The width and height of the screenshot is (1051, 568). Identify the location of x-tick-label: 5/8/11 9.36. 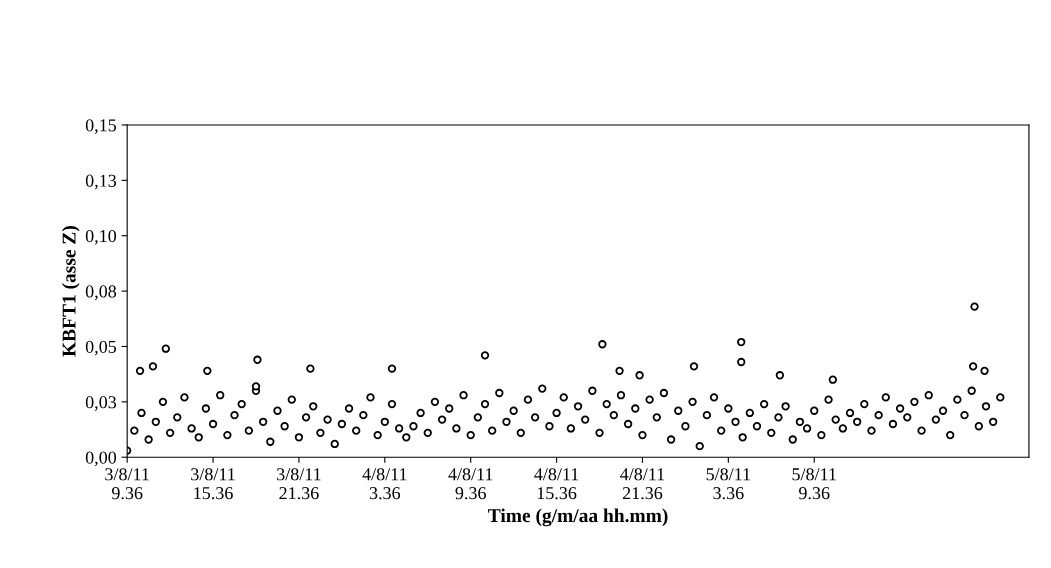
(814, 484).